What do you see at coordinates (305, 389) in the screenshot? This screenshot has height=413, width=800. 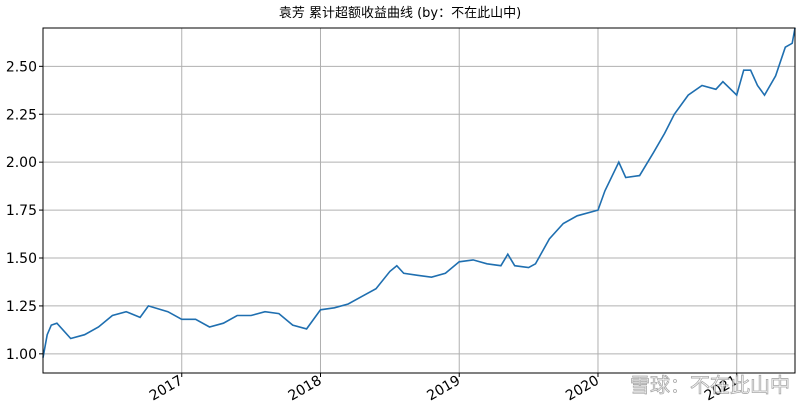 I see `x-tick-label: 2018` at bounding box center [305, 389].